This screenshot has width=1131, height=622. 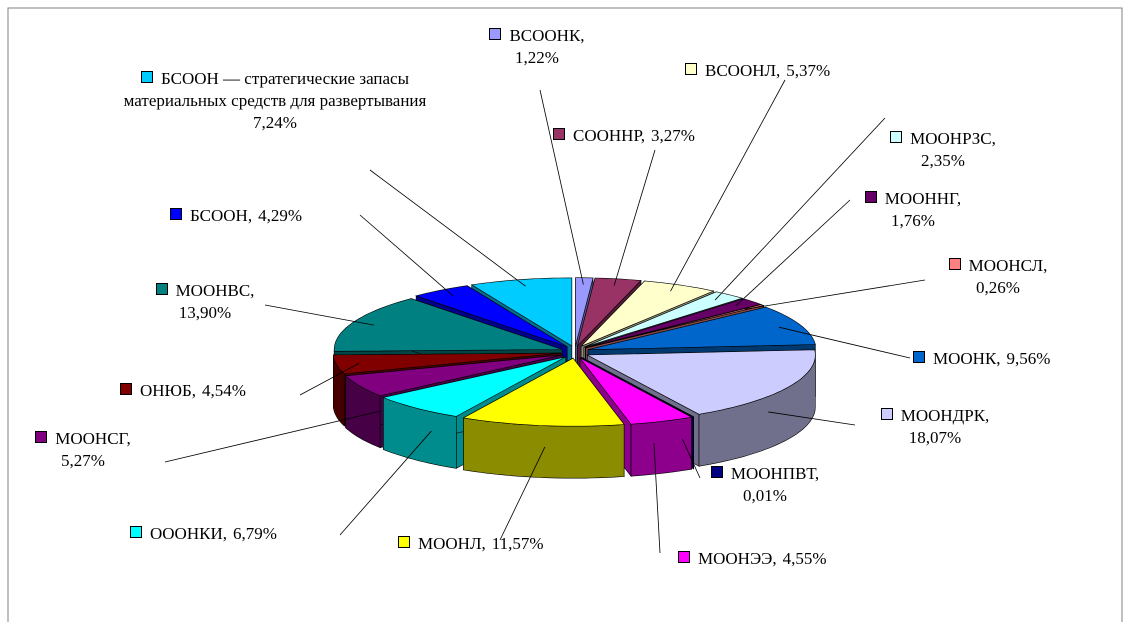 I want to click on data-label: СООННР, 3,27%, so click(x=624, y=136).